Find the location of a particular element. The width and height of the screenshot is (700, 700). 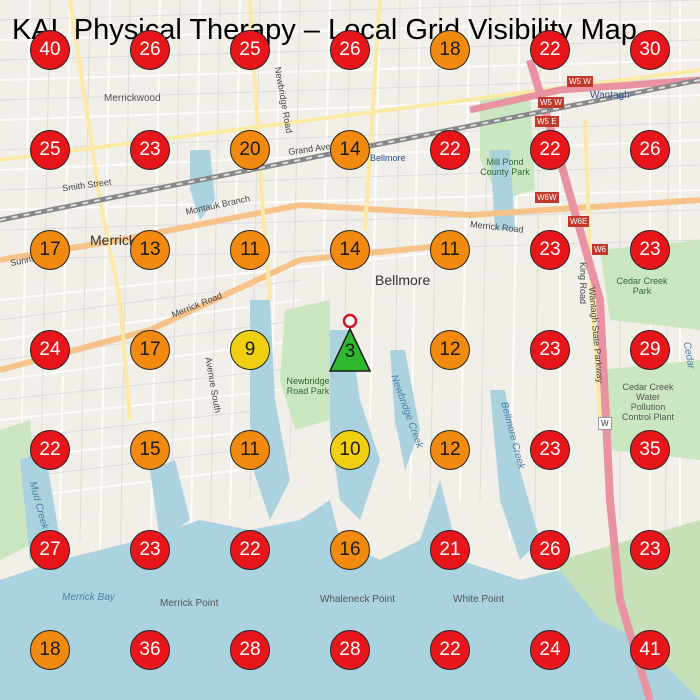

business-rank: 3 is located at coordinates (350, 351).